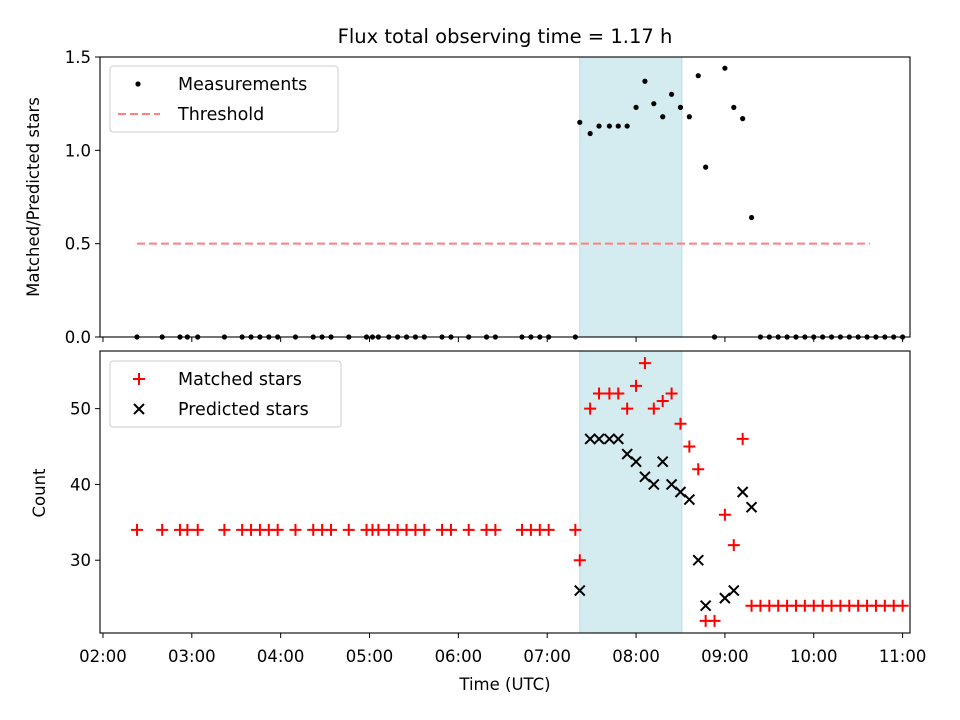 The image size is (960, 720). I want to click on top-legend-box, so click(224, 99).